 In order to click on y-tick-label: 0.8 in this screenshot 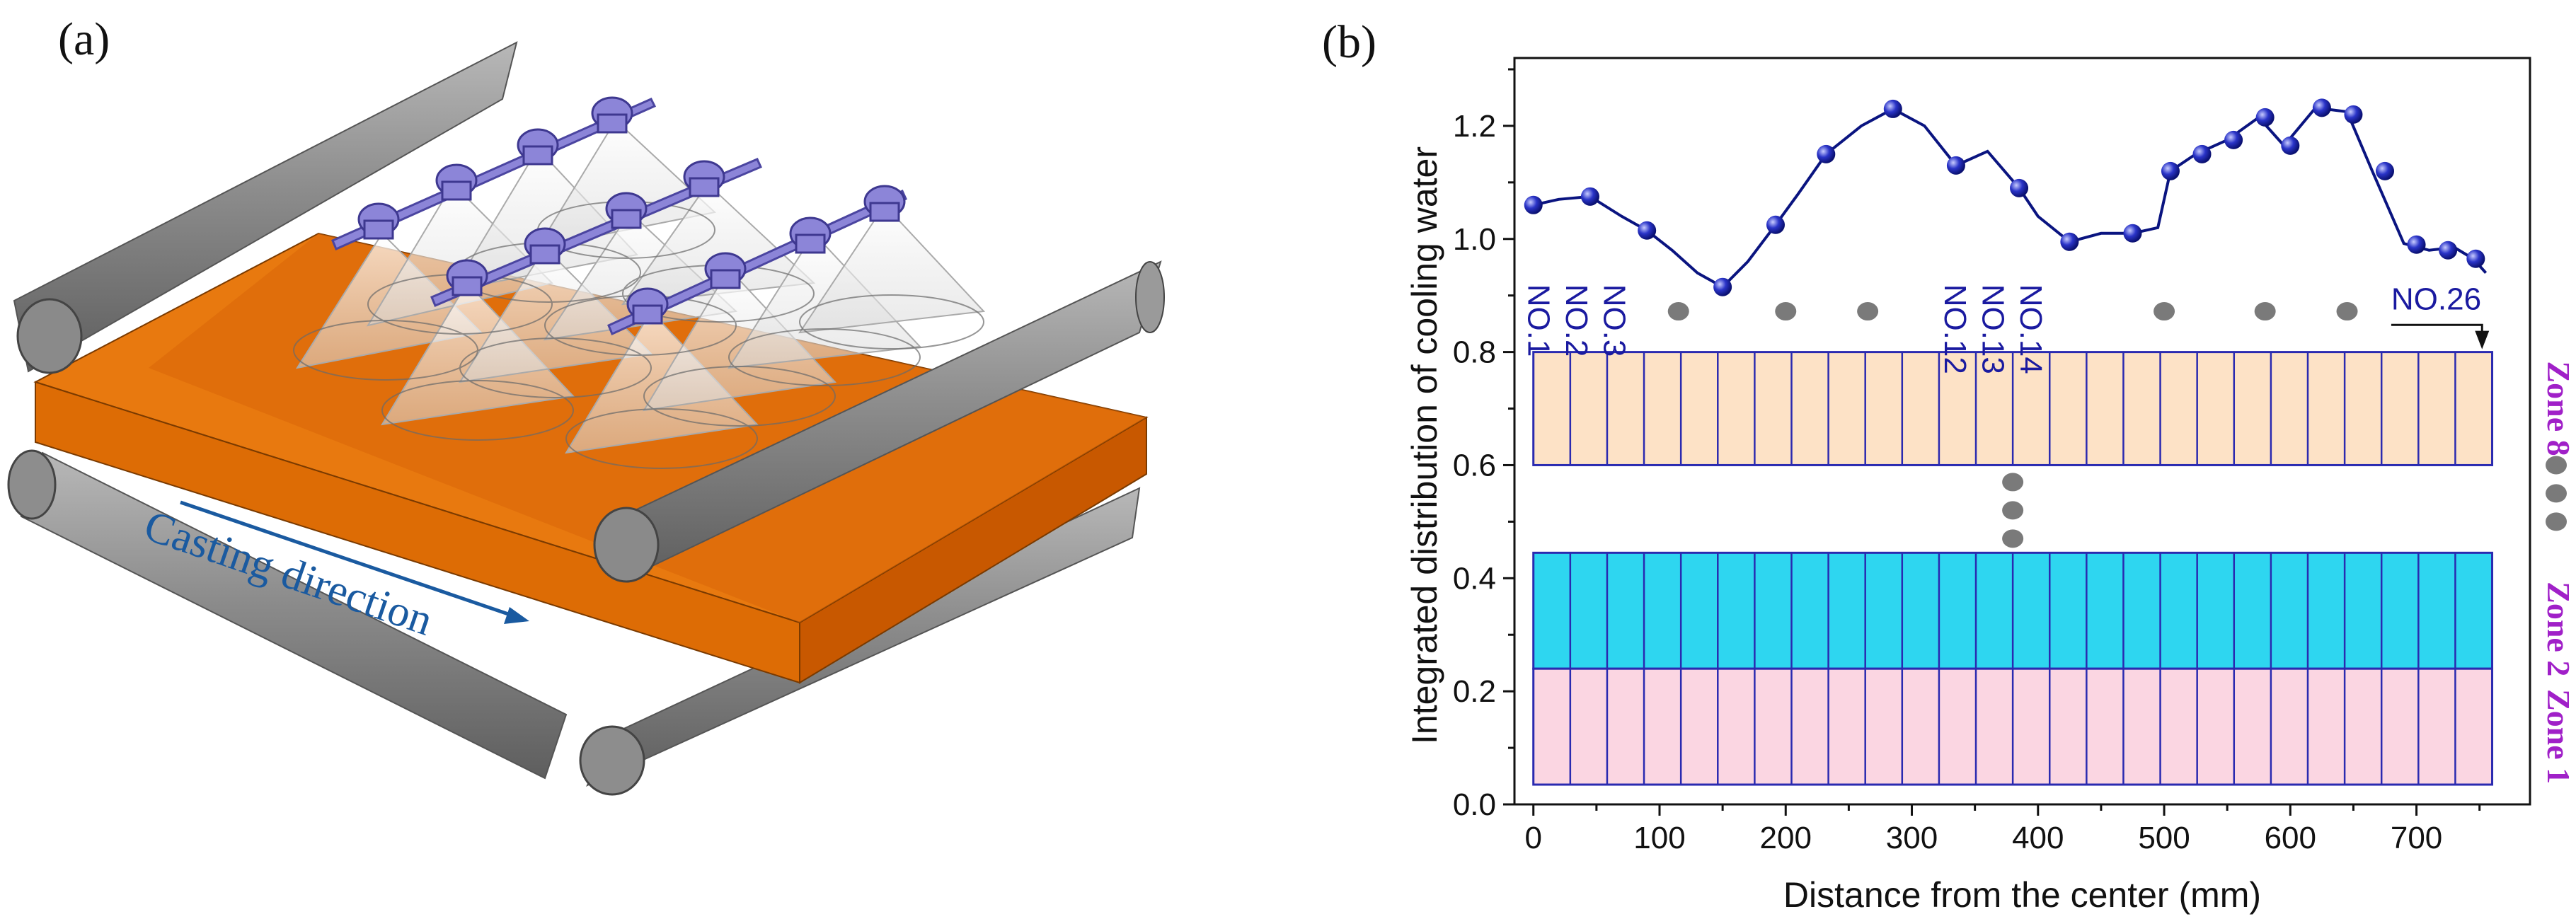, I will do `click(1475, 352)`.